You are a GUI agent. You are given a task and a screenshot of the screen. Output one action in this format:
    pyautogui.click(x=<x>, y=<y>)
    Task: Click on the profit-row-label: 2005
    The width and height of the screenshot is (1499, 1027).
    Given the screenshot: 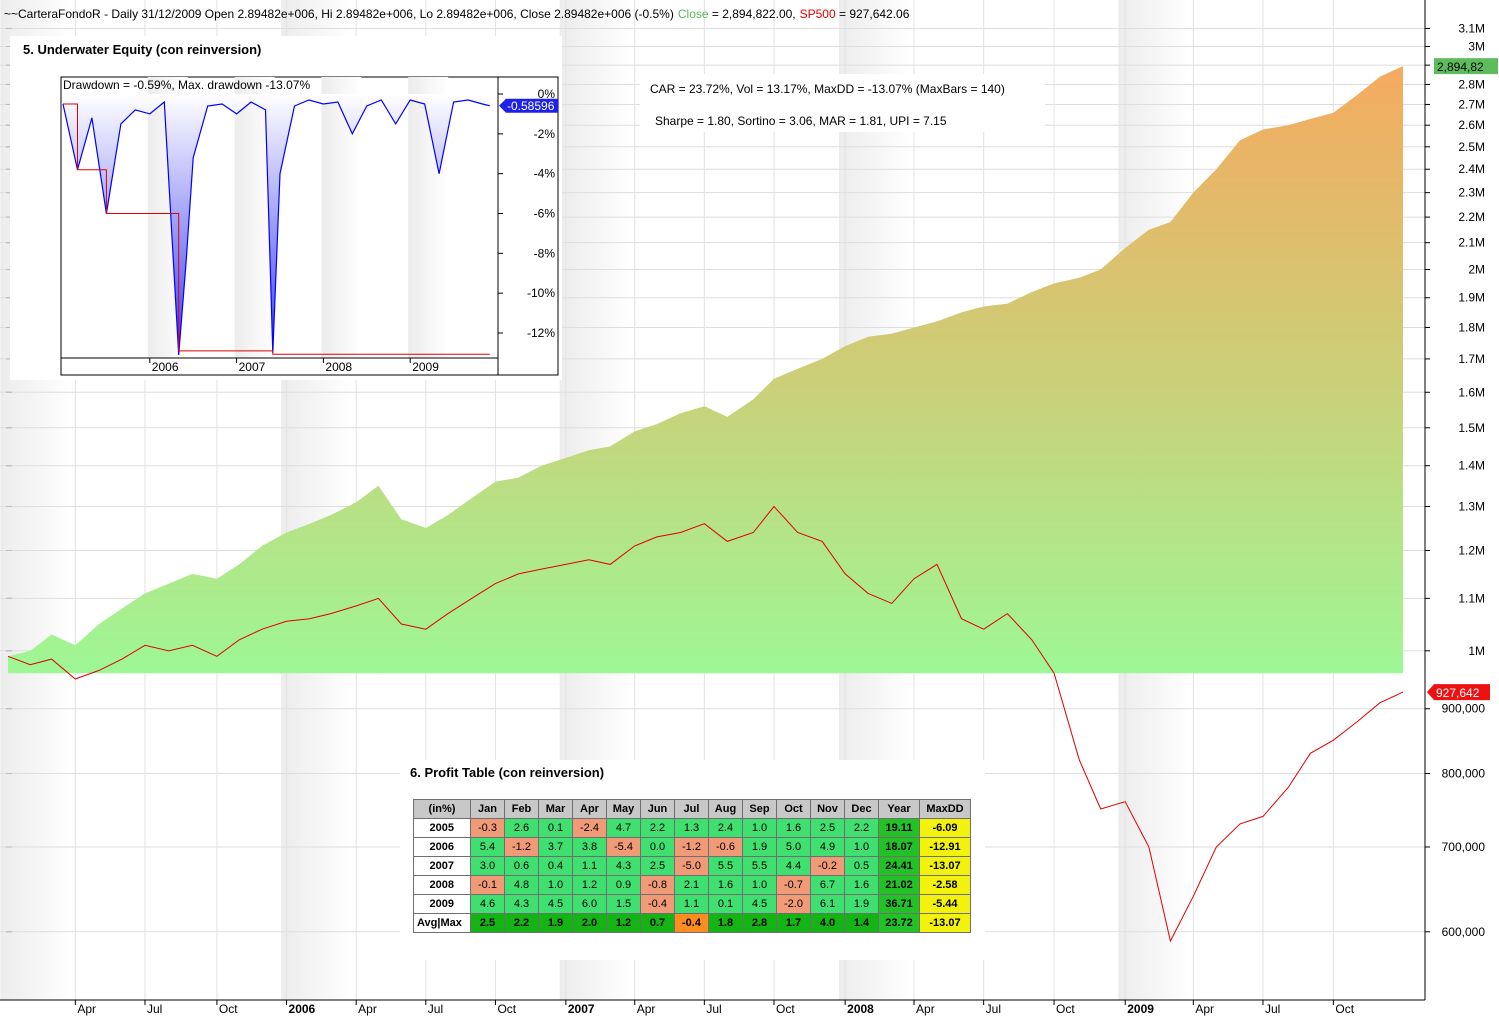 What is the action you would take?
    pyautogui.click(x=442, y=828)
    